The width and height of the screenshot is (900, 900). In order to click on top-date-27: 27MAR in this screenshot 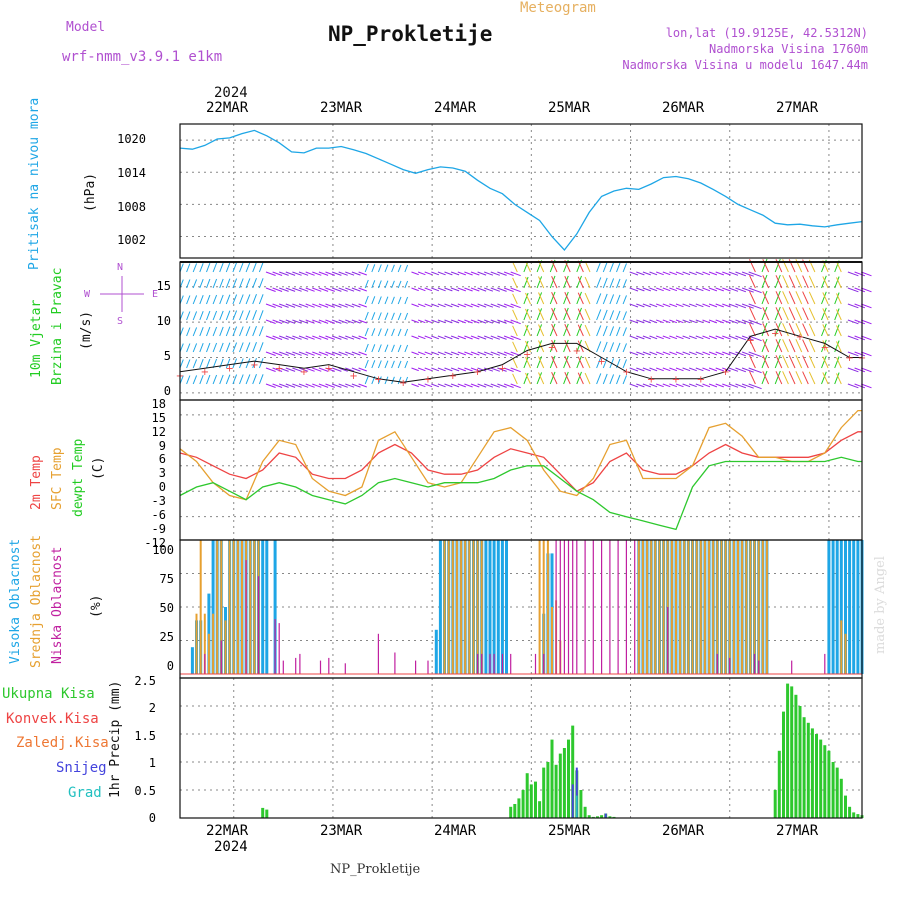, I will do `click(797, 108)`.